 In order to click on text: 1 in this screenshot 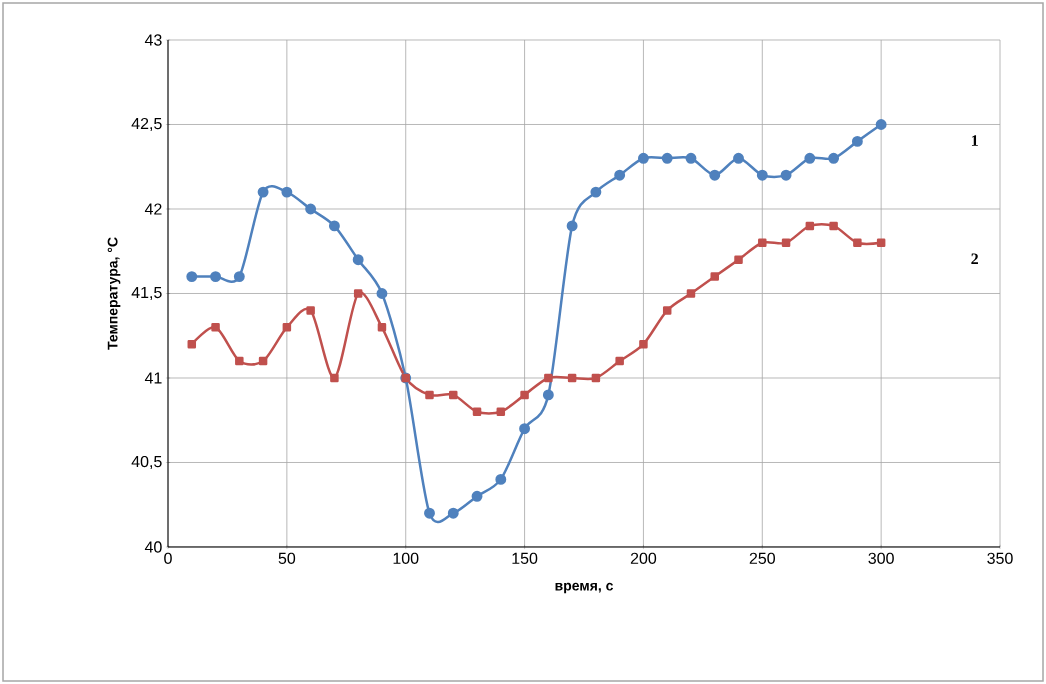, I will do `click(974, 140)`.